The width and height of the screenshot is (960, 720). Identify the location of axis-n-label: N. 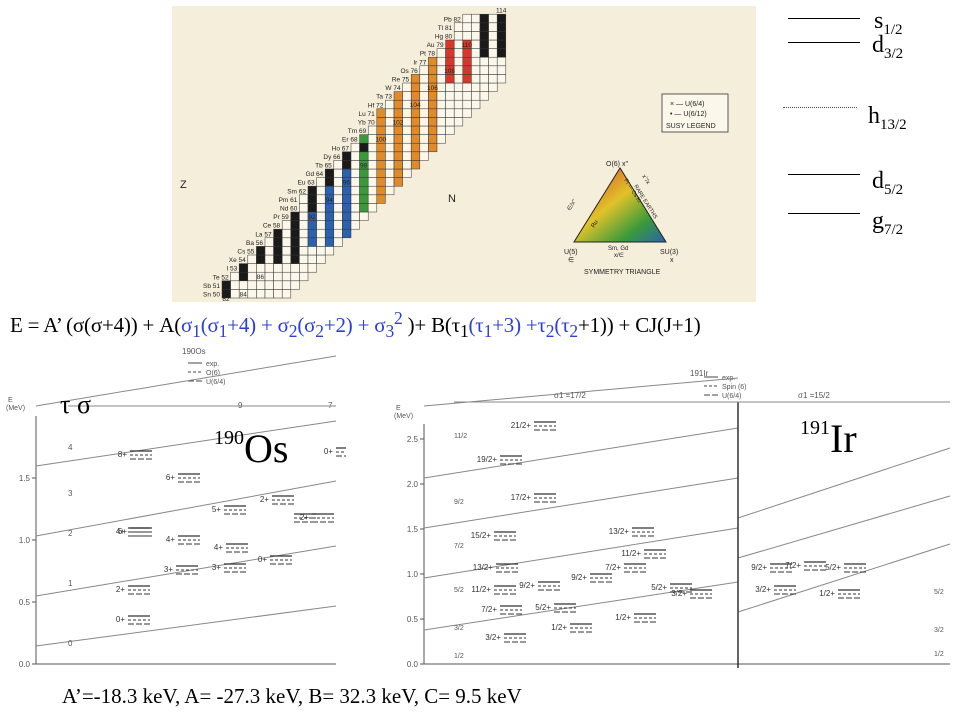
(452, 199).